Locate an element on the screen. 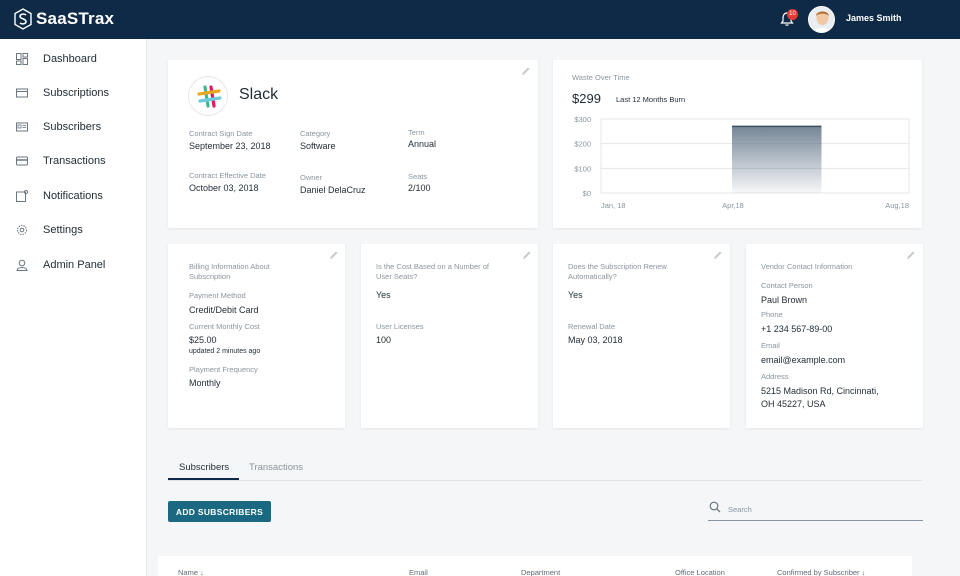  column-header-email: Email is located at coordinates (418, 572).